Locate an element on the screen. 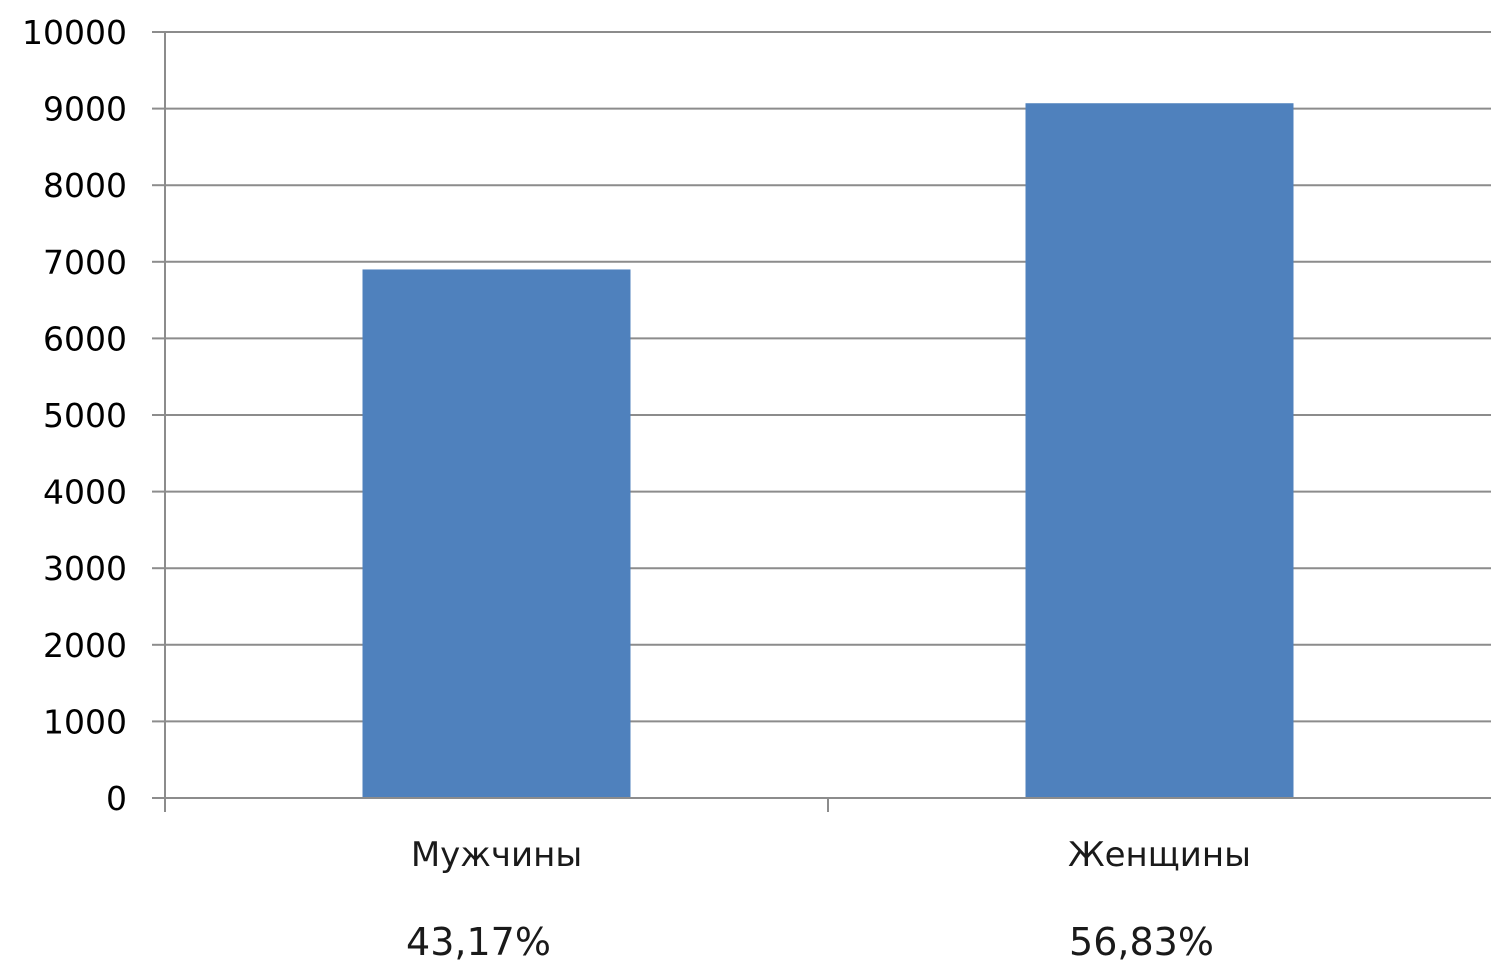 This screenshot has width=1491, height=971. x-category-label-1: Мужчины is located at coordinates (496, 855).